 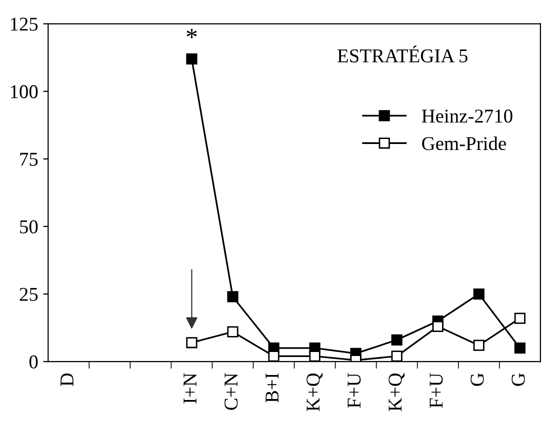 What do you see at coordinates (403, 54) in the screenshot?
I see `text: ESTRATÉGIA 5` at bounding box center [403, 54].